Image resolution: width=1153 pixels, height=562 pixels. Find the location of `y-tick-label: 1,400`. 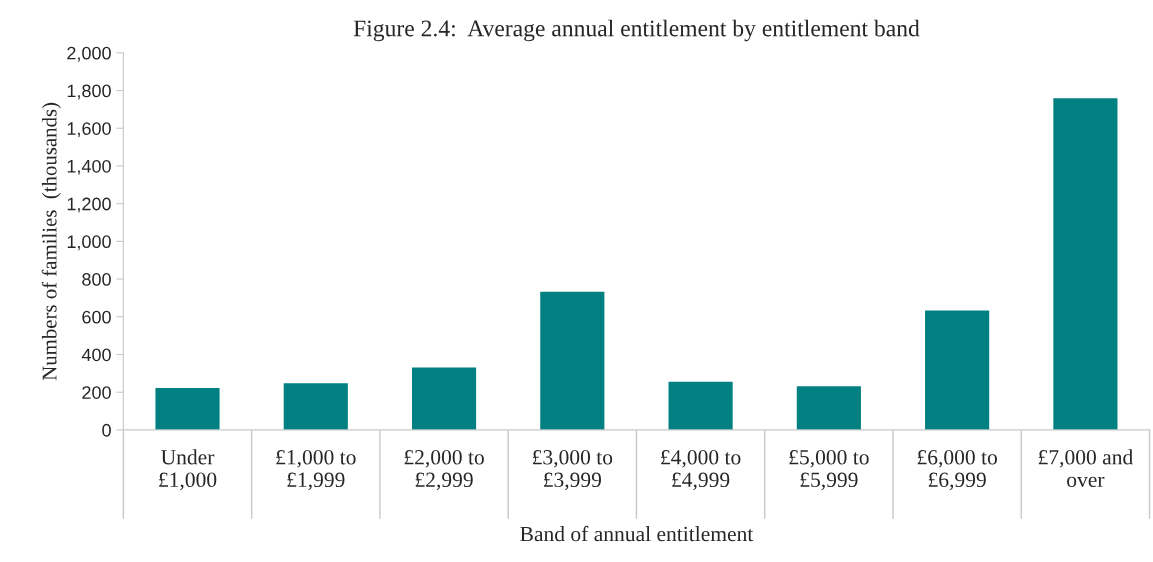

y-tick-label: 1,400 is located at coordinates (89, 167).